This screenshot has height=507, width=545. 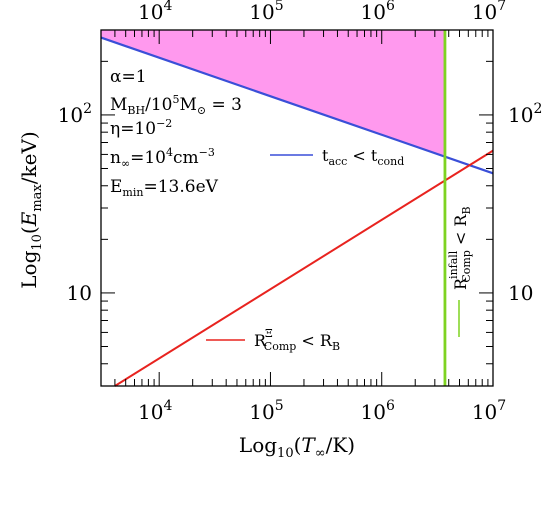 What do you see at coordinates (31, 209) in the screenshot?
I see `y-axis-label: Log10(Emax/keV)` at bounding box center [31, 209].